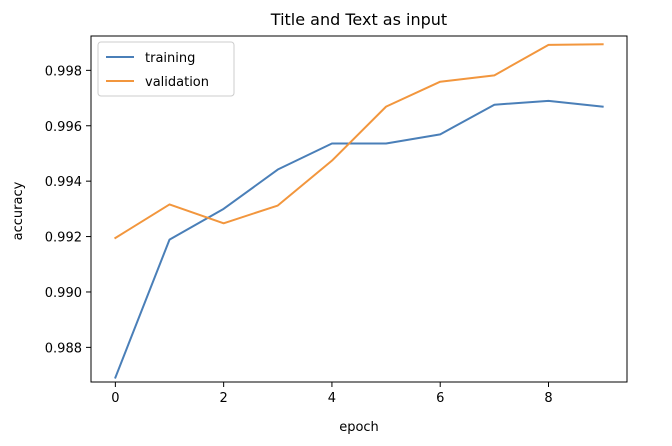  Describe the element at coordinates (224, 398) in the screenshot. I see `x-tick-label: 2` at that location.